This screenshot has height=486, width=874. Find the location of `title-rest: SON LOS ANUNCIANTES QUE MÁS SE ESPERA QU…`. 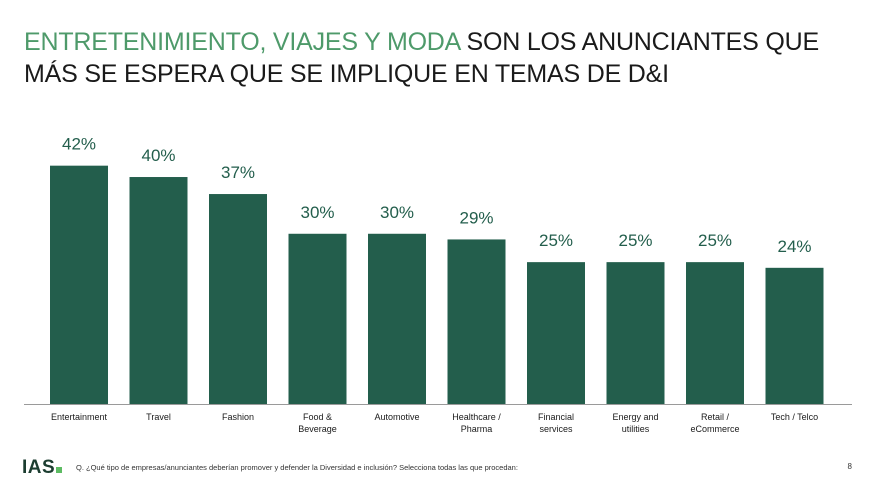

title-rest: SON LOS ANUNCIANTES QUE MÁS SE ESPERA QU… is located at coordinates (421, 58).